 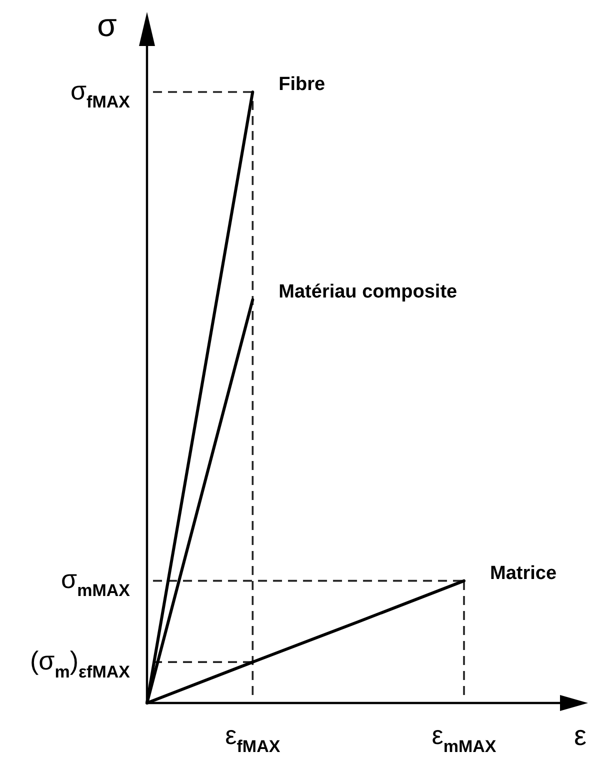 I want to click on series-label: Fibre, so click(x=302, y=84).